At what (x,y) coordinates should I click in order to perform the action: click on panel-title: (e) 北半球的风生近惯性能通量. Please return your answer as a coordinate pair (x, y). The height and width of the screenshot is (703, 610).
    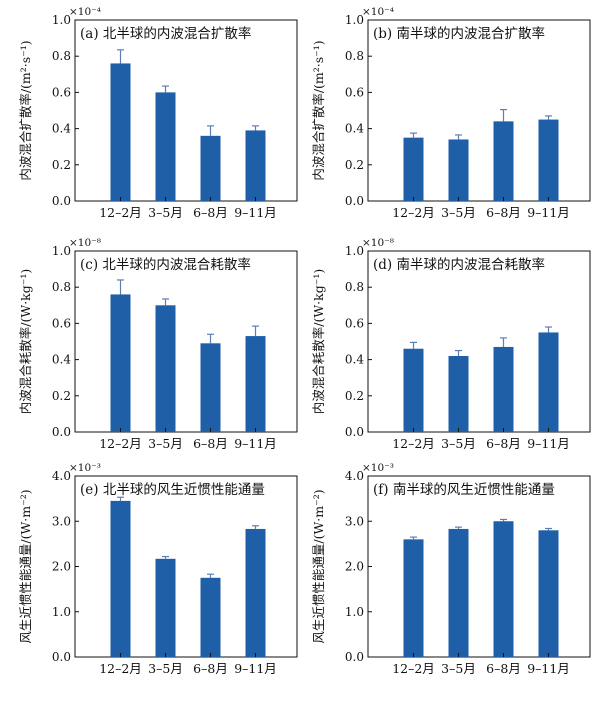
    Looking at the image, I should click on (172, 489).